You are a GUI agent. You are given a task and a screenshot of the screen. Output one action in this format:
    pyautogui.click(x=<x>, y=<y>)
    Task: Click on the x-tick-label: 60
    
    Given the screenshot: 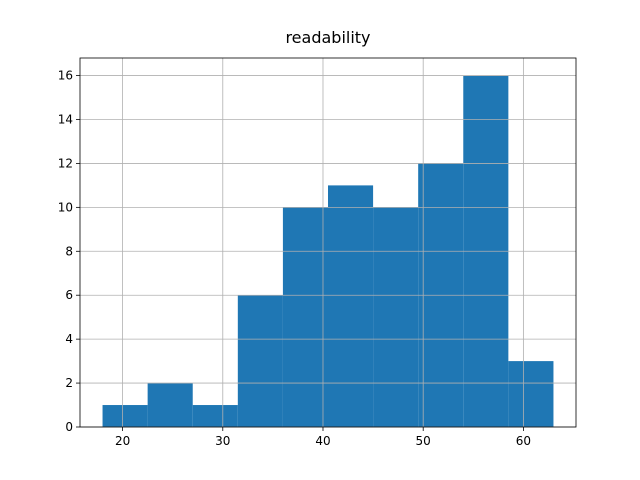 What is the action you would take?
    pyautogui.click(x=523, y=441)
    